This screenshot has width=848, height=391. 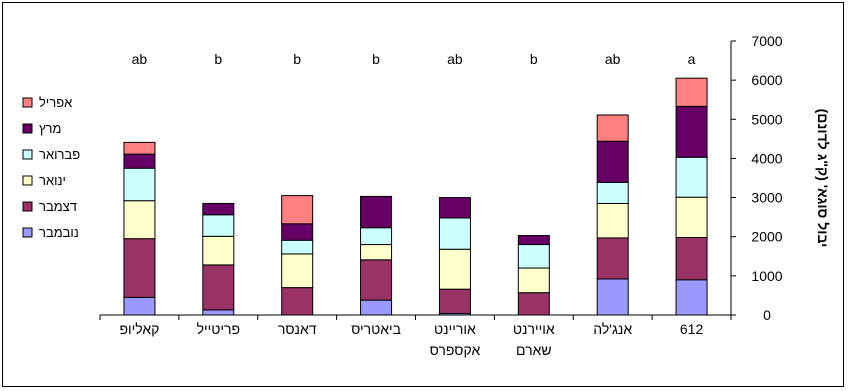 What do you see at coordinates (50, 128) in the screenshot?
I see `legend-label: מרץ` at bounding box center [50, 128].